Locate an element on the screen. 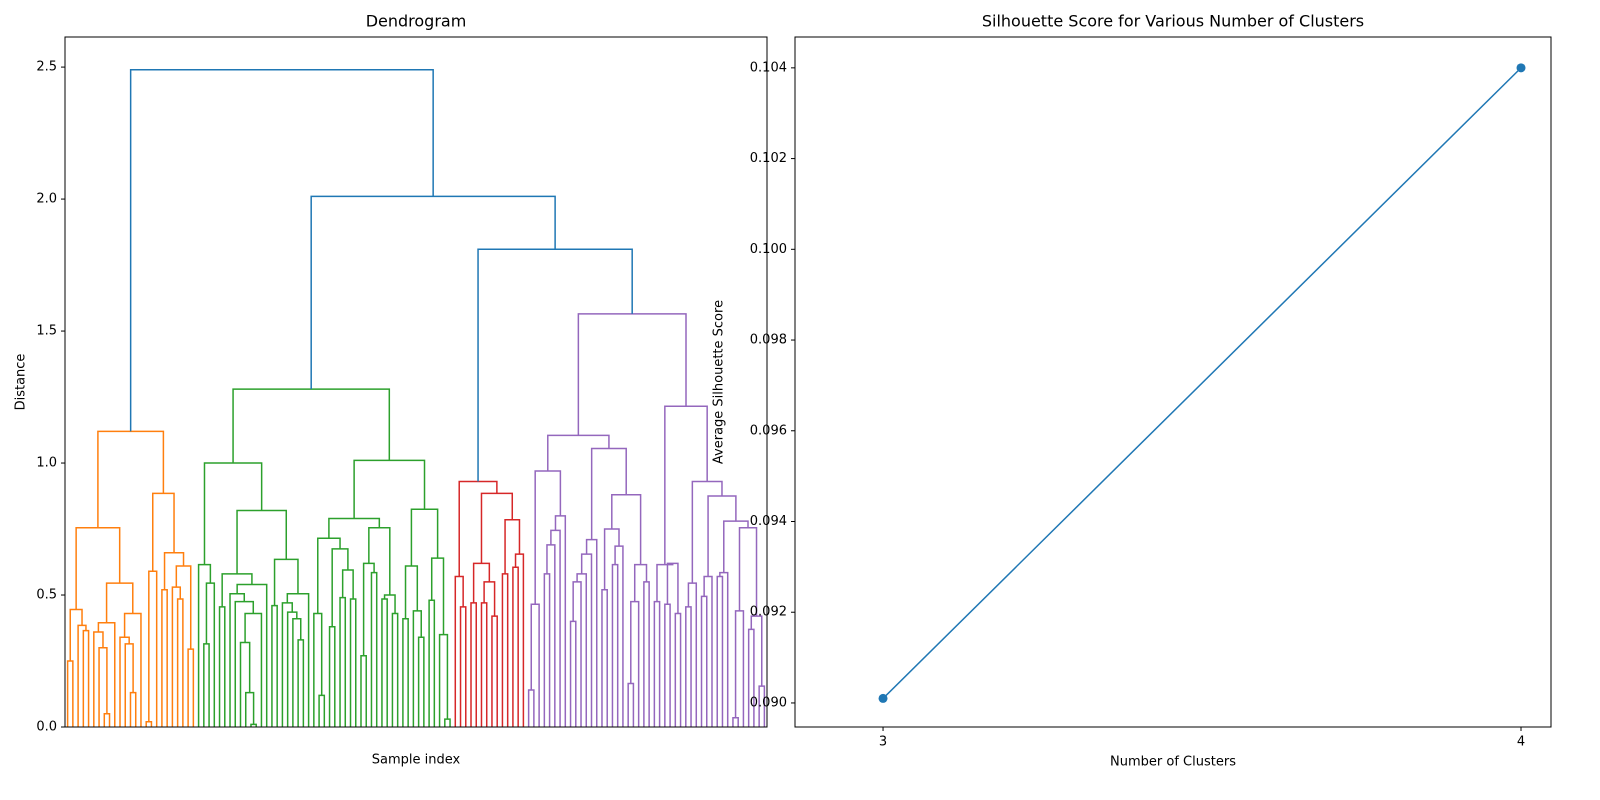  chart-title: Dendrogram is located at coordinates (416, 21).